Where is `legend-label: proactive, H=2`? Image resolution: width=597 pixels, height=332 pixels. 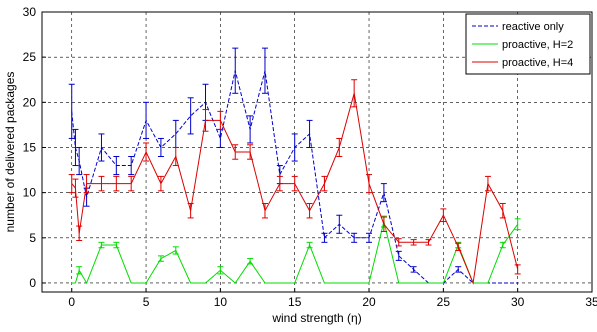 legend-label: proactive, H=2 is located at coordinates (537, 45).